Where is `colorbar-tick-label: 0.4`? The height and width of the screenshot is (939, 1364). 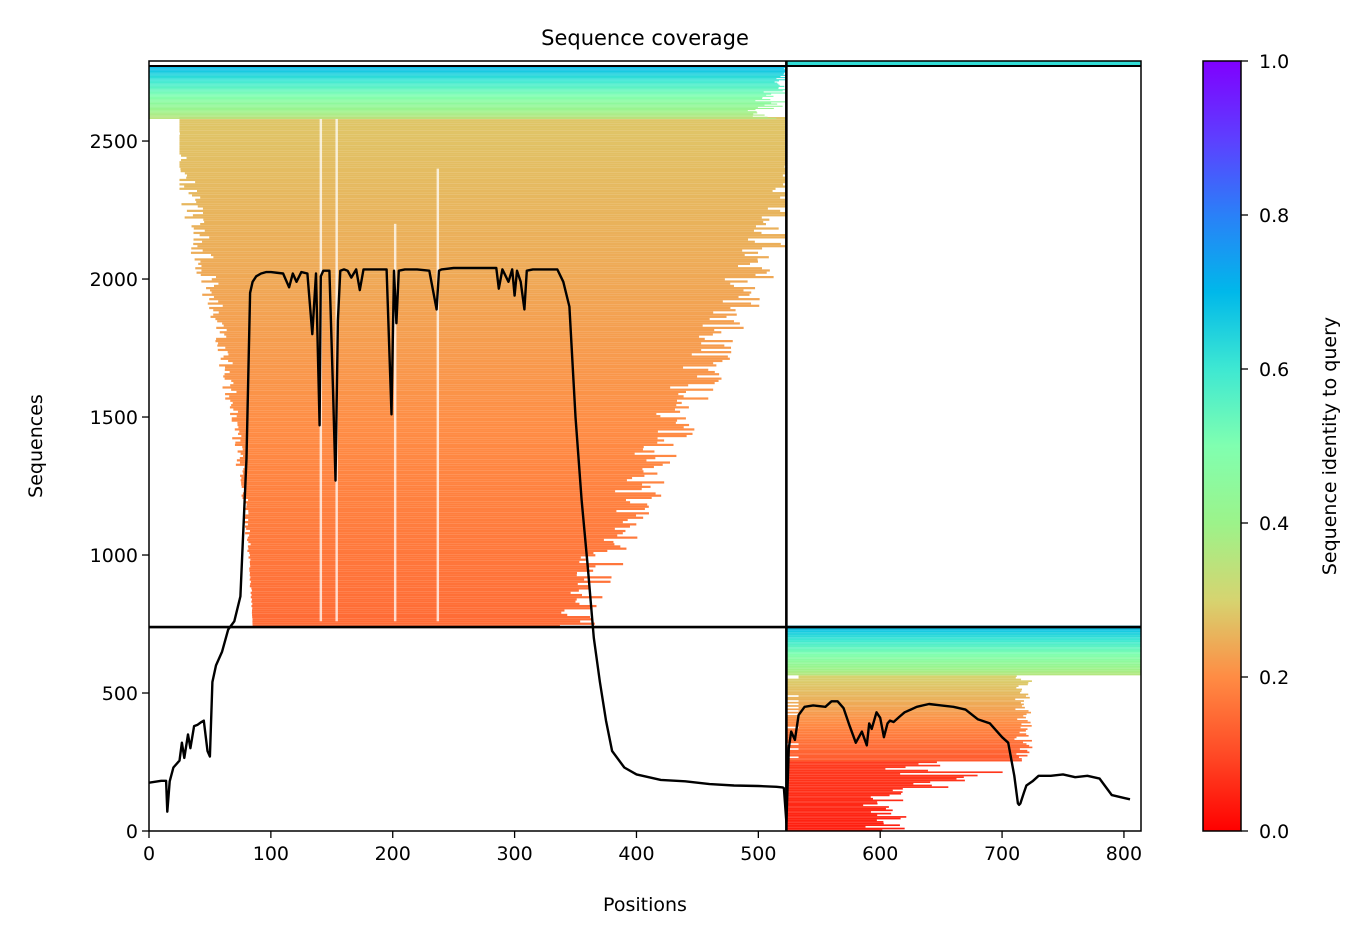 colorbar-tick-label: 0.4 is located at coordinates (1274, 524).